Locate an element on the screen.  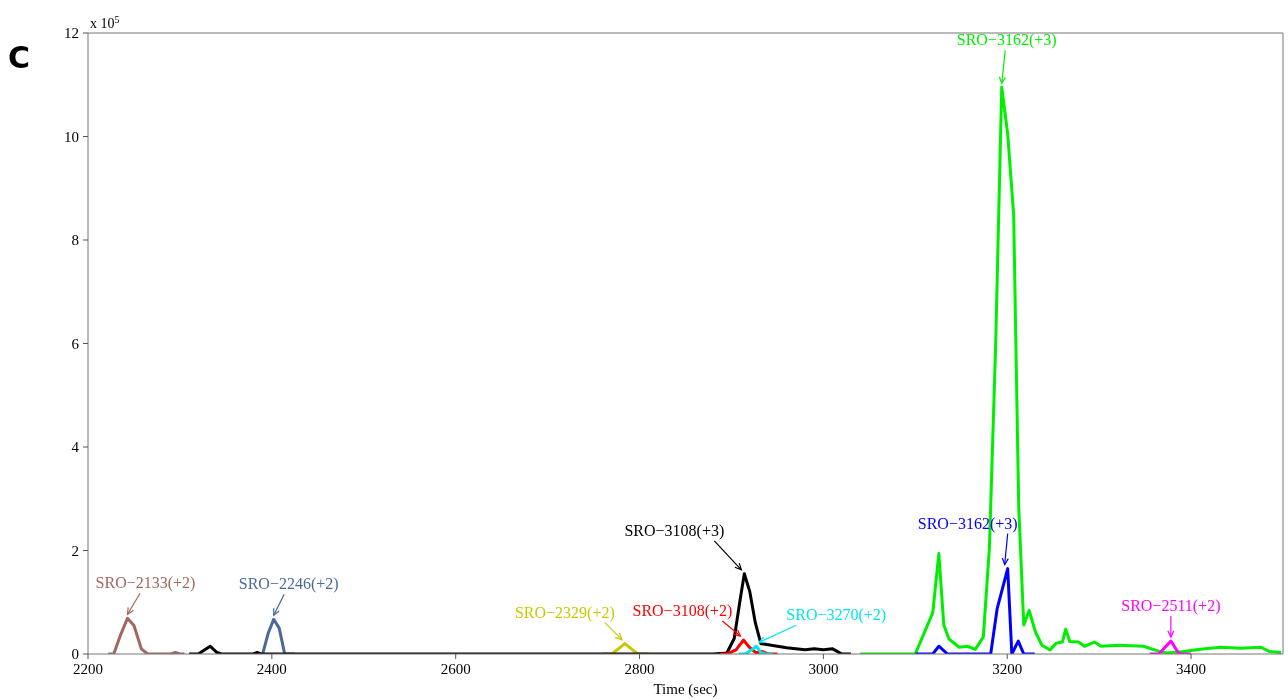
x-tick-label: 2200 is located at coordinates (88, 668).